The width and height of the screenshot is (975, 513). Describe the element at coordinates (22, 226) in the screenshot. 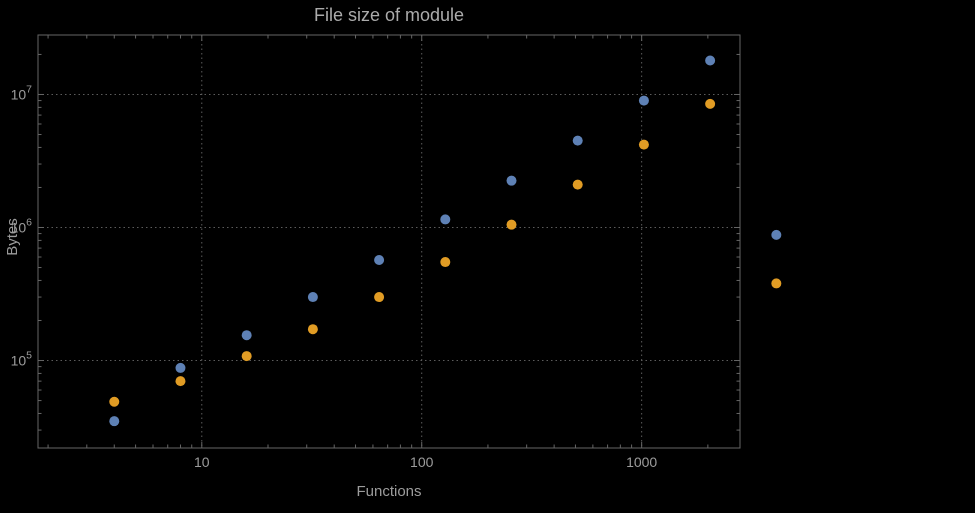

I see `y-tick-label: 10⁶` at that location.